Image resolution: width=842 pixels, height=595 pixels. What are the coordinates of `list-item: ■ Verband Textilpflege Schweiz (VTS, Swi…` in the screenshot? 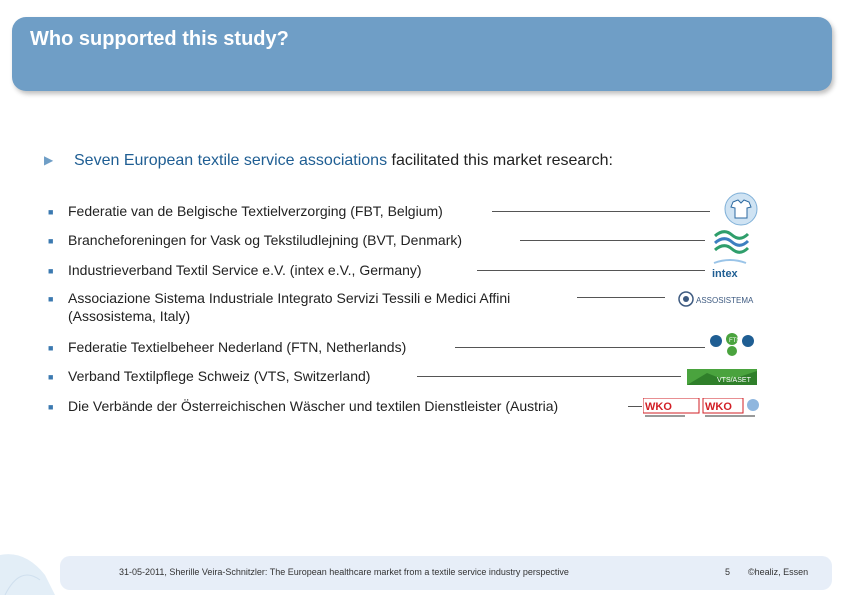 It's located at (209, 376).